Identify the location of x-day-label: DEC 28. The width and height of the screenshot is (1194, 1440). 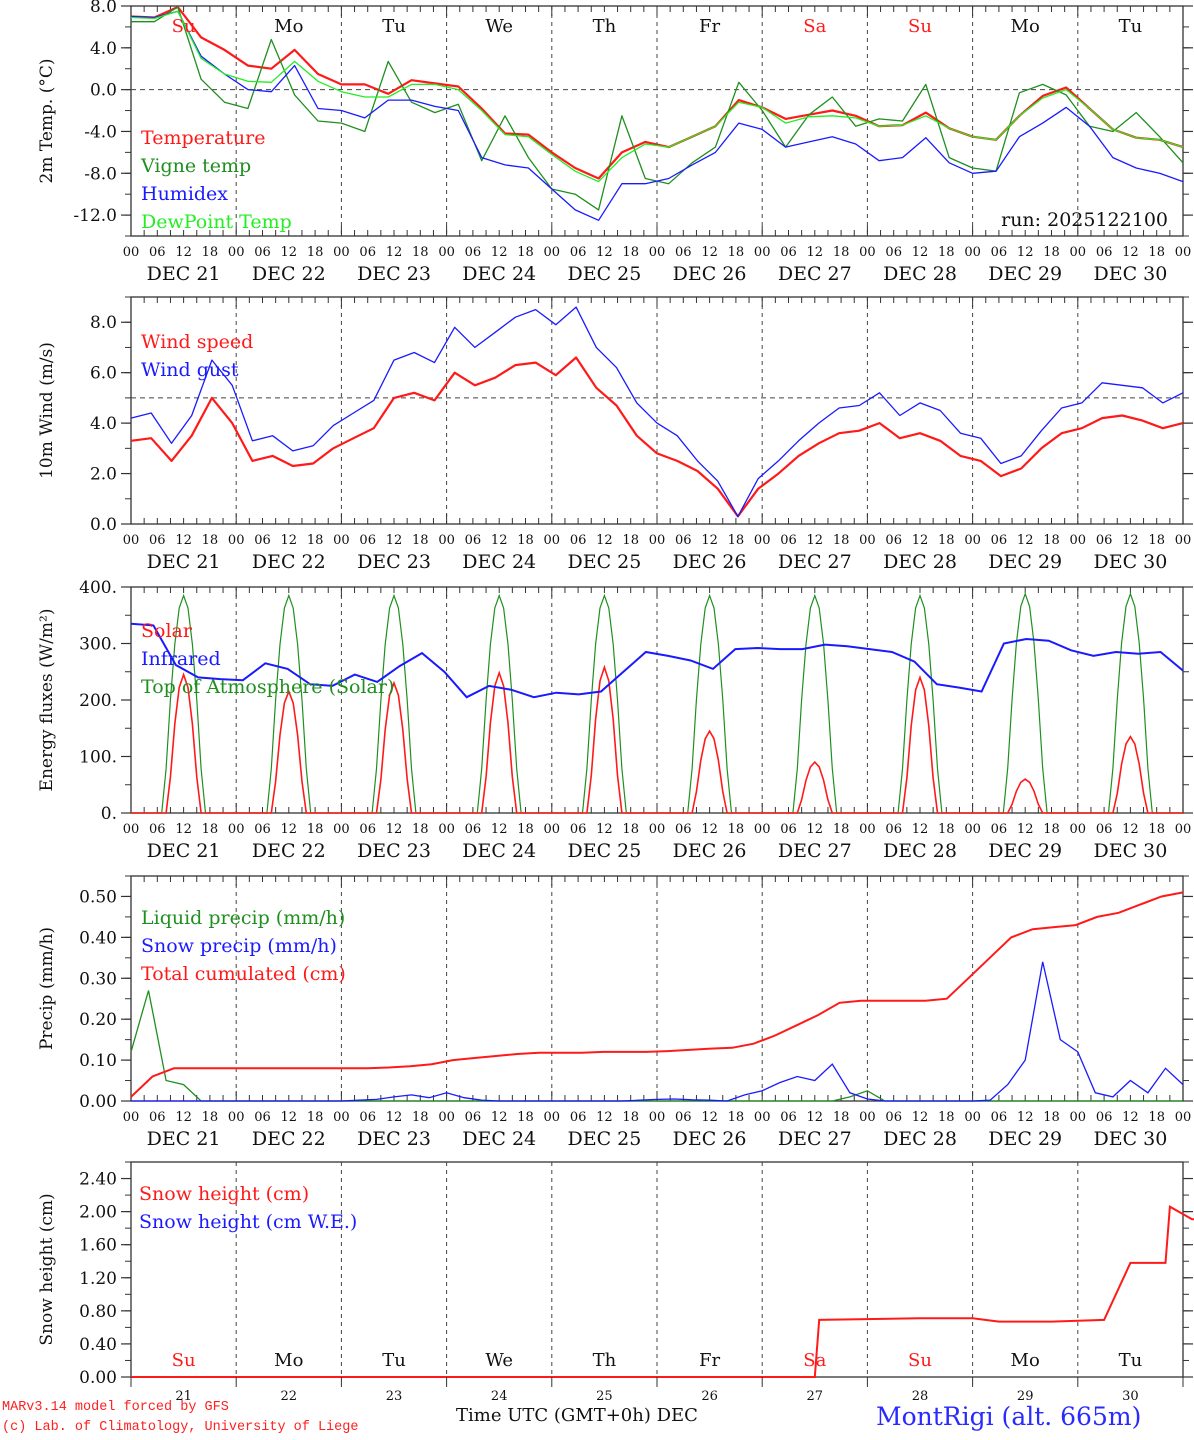
(920, 851).